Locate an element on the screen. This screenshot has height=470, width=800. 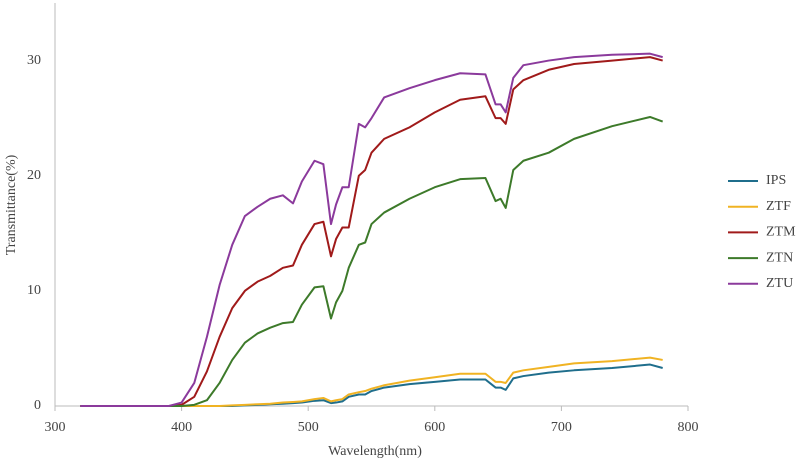
legend-label: ZTN is located at coordinates (779, 257).